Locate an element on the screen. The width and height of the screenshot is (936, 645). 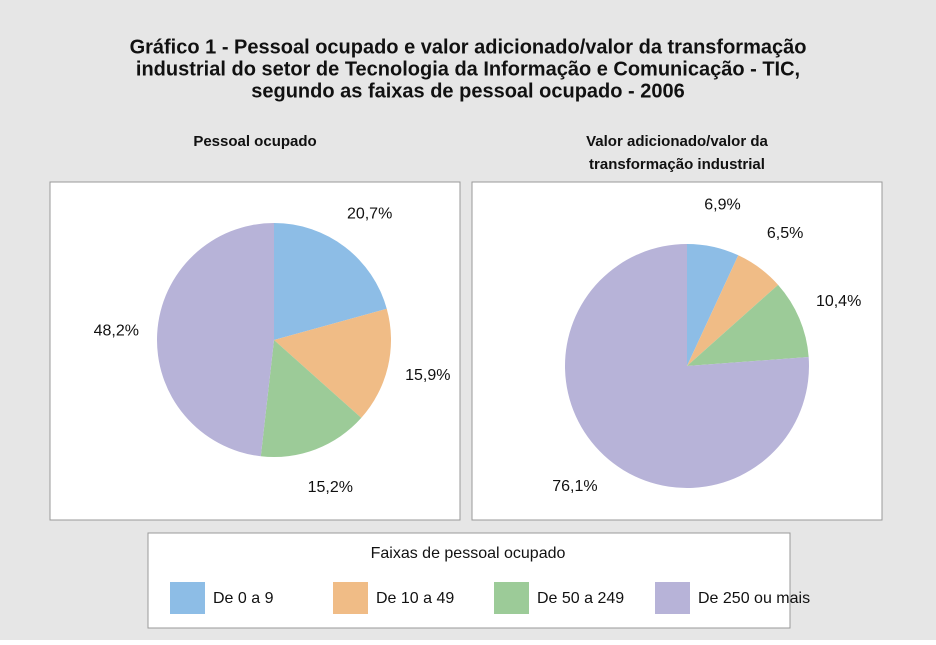
data-label: 10,4% is located at coordinates (838, 301).